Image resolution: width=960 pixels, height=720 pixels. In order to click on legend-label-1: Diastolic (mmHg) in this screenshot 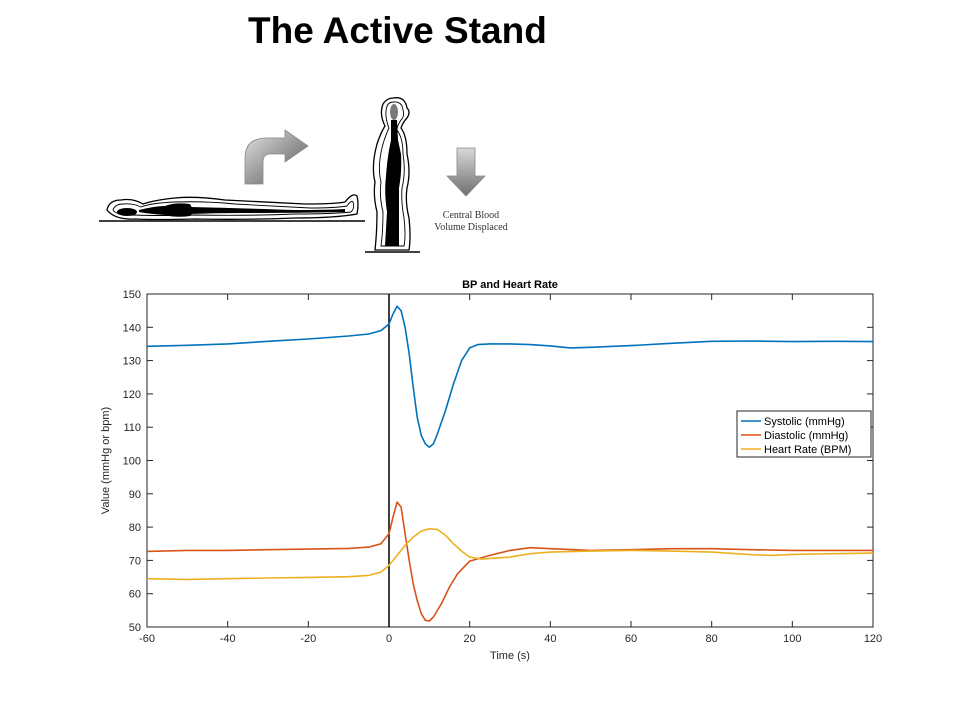, I will do `click(806, 436)`.